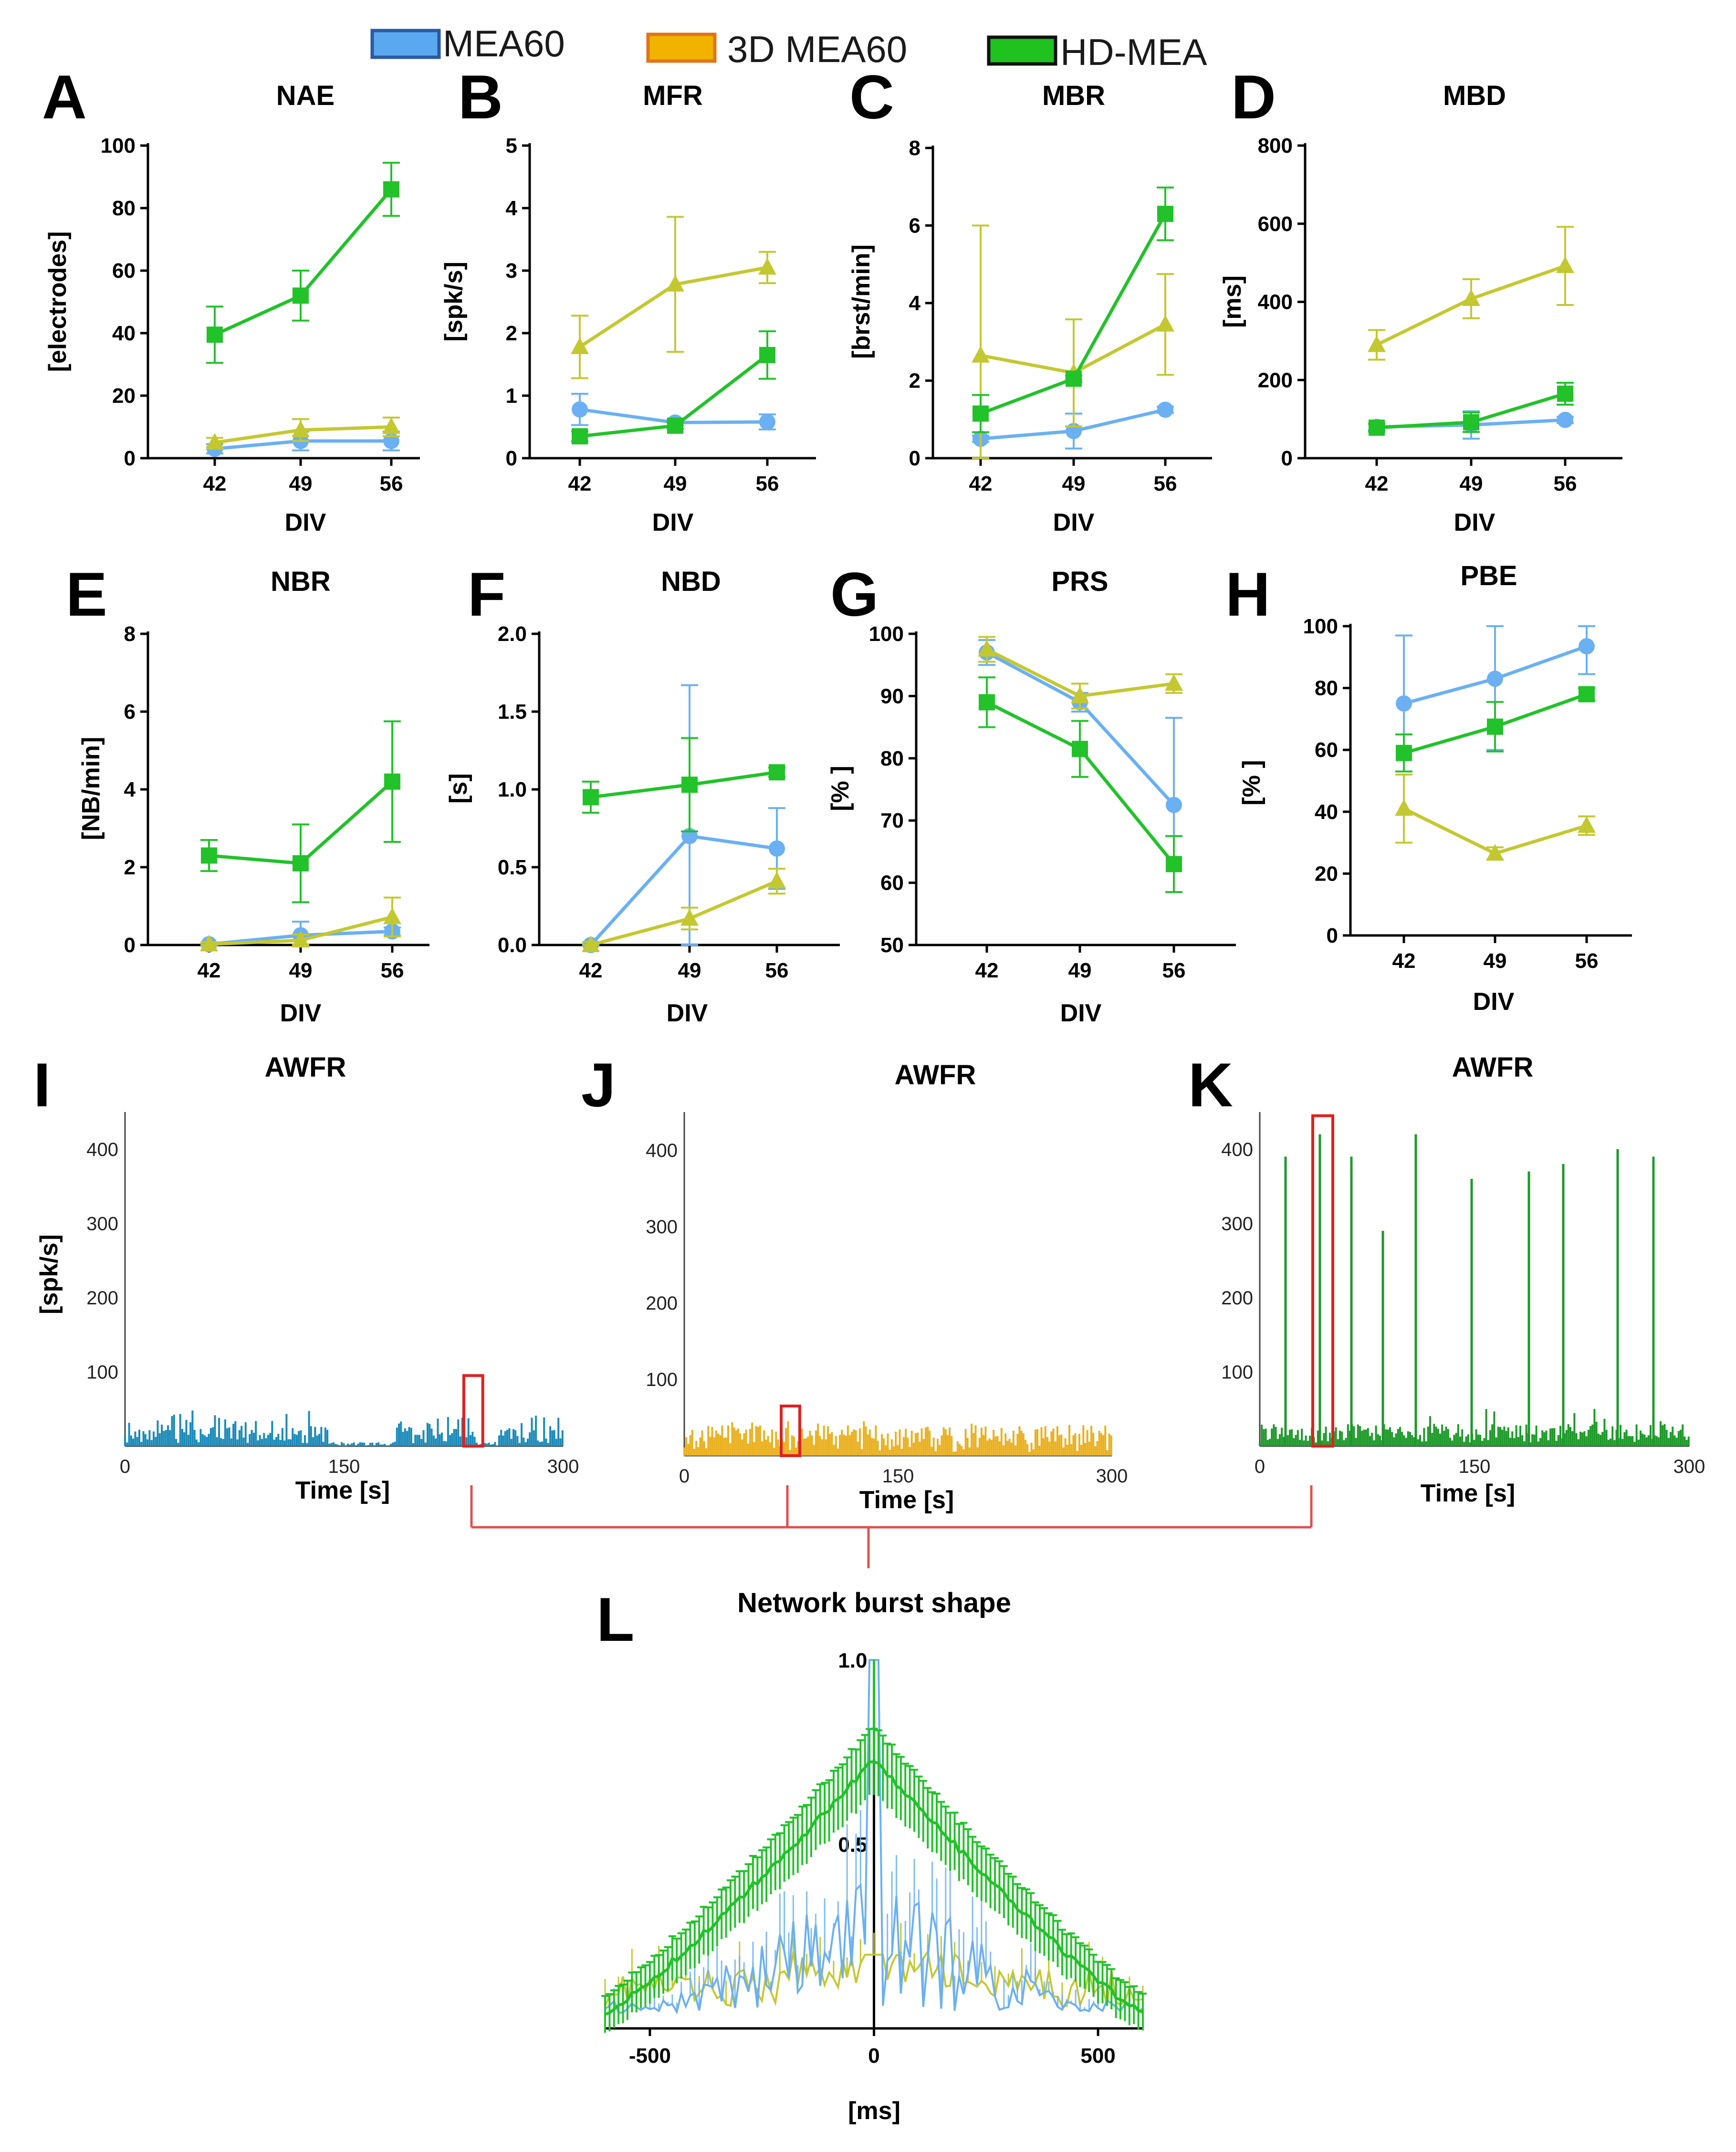 Image resolution: width=1736 pixels, height=2152 pixels. What do you see at coordinates (301, 581) in the screenshot?
I see `panel-title-e: NBR` at bounding box center [301, 581].